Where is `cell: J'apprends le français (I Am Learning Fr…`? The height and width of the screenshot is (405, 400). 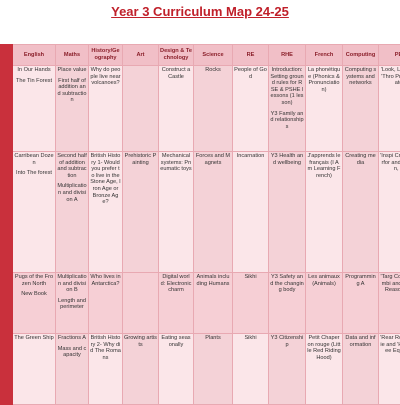
cell: J'apprends le français (I Am Learning Fr… is located at coordinates (324, 212).